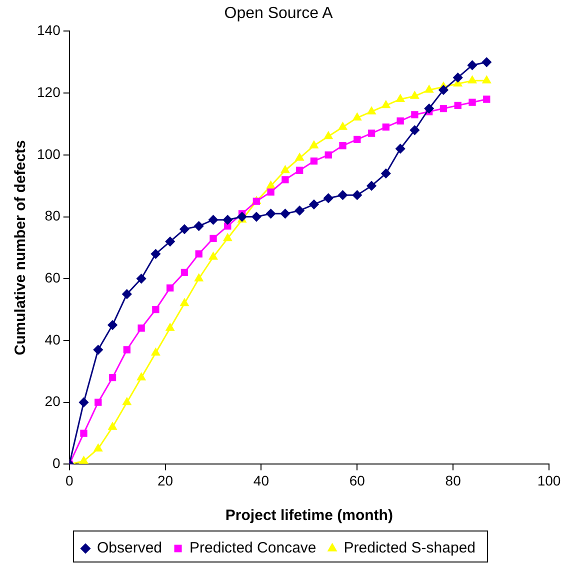 The width and height of the screenshot is (567, 570). I want to click on y-tick-label: 80, so click(52, 216).